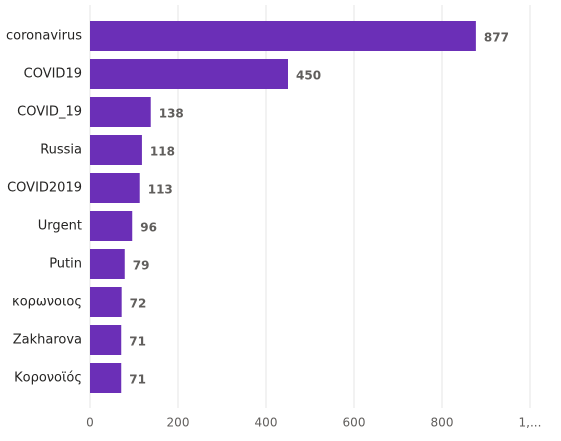  What do you see at coordinates (266, 423) in the screenshot?
I see `x-tick-label: 400` at bounding box center [266, 423].